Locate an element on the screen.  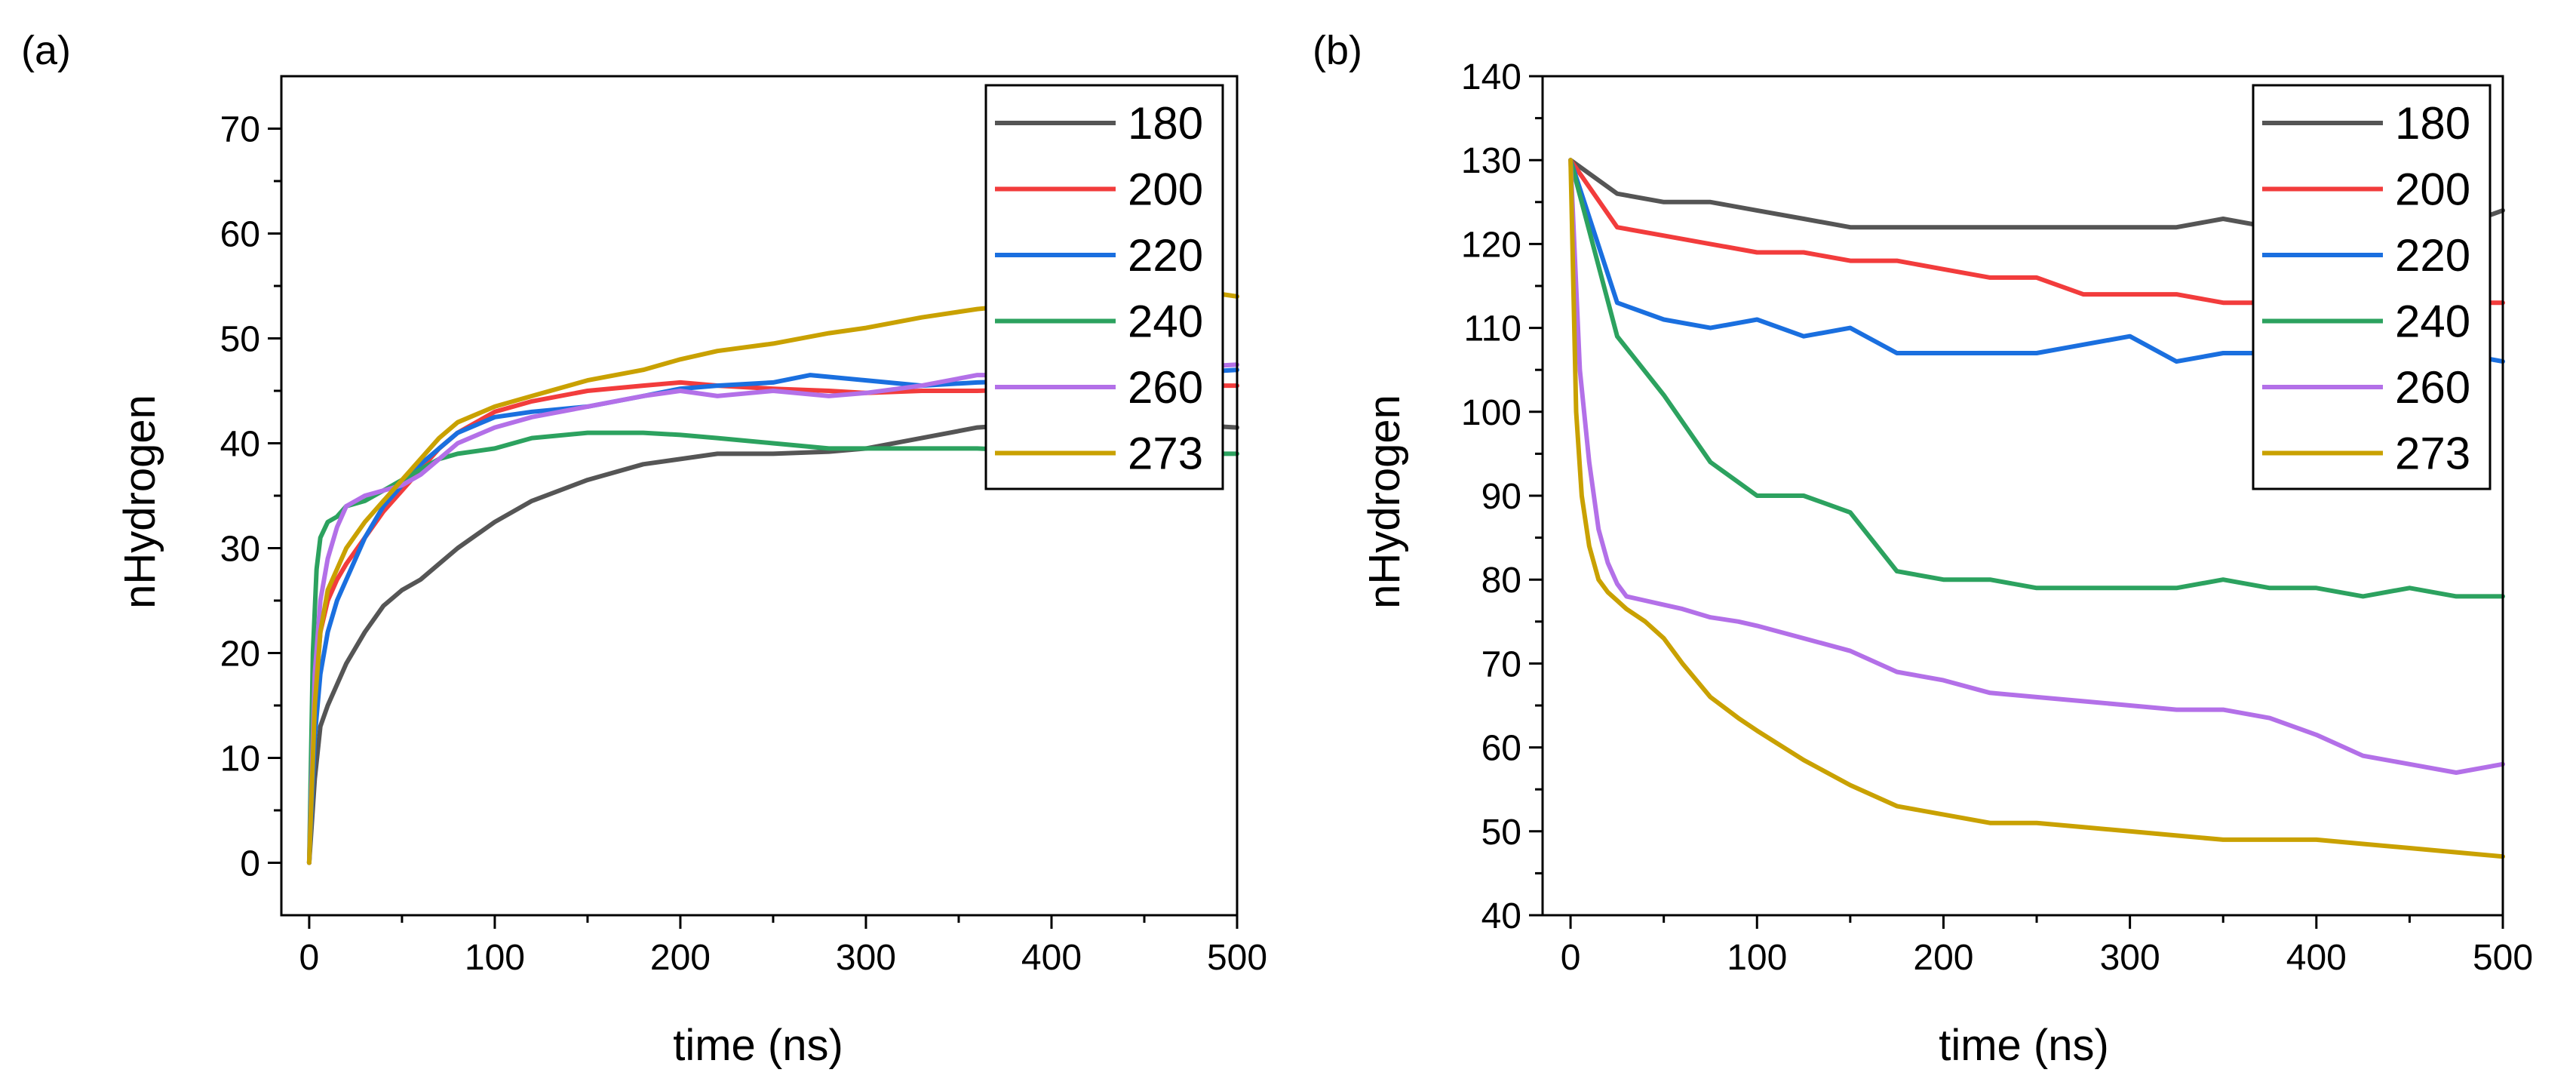
panel-b-y-tick-label: 70 is located at coordinates (1501, 664).